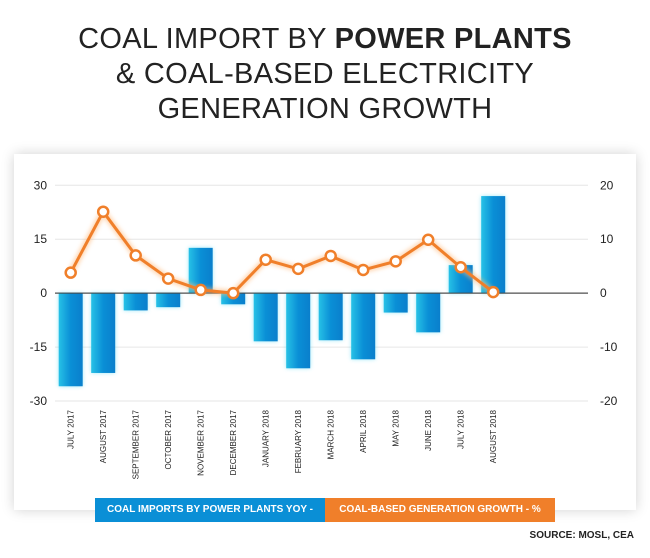 The height and width of the screenshot is (558, 650). I want to click on x-tick-label: AUGUST 2018, so click(493, 436).